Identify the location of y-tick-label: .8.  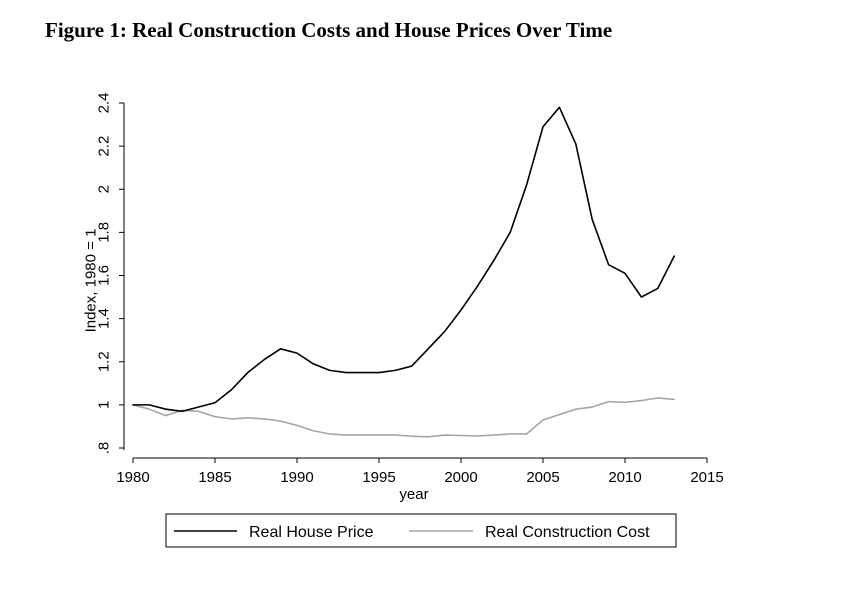
(104, 448).